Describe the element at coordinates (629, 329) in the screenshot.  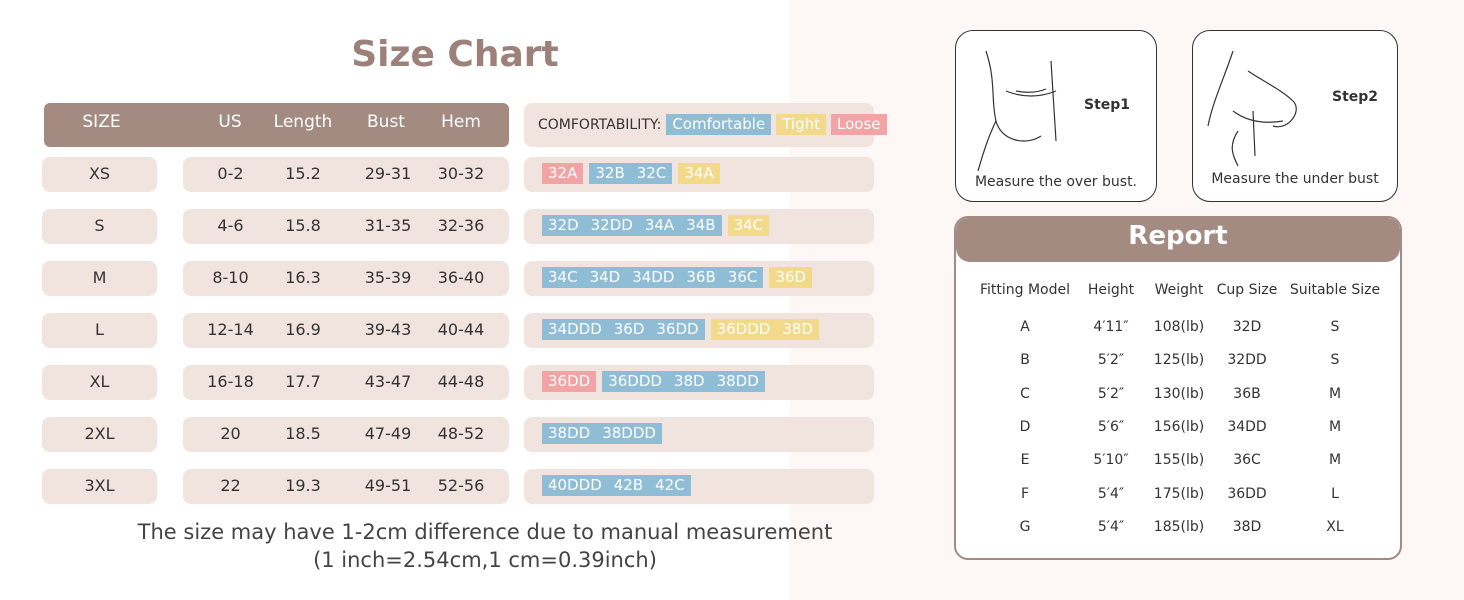
I see `cup-tag: 36D` at that location.